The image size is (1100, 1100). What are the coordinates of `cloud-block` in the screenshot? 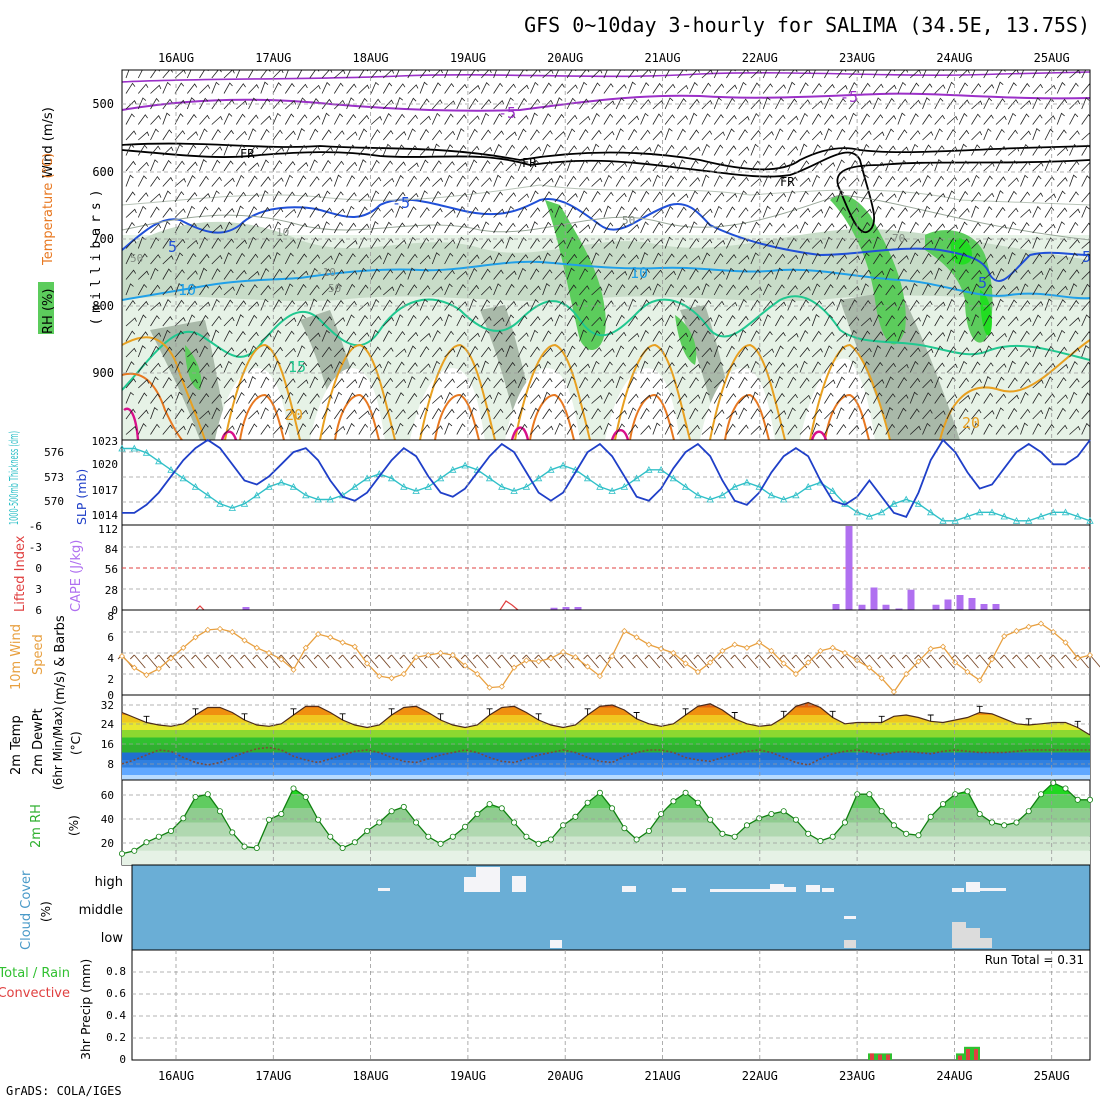 It's located at (777, 888).